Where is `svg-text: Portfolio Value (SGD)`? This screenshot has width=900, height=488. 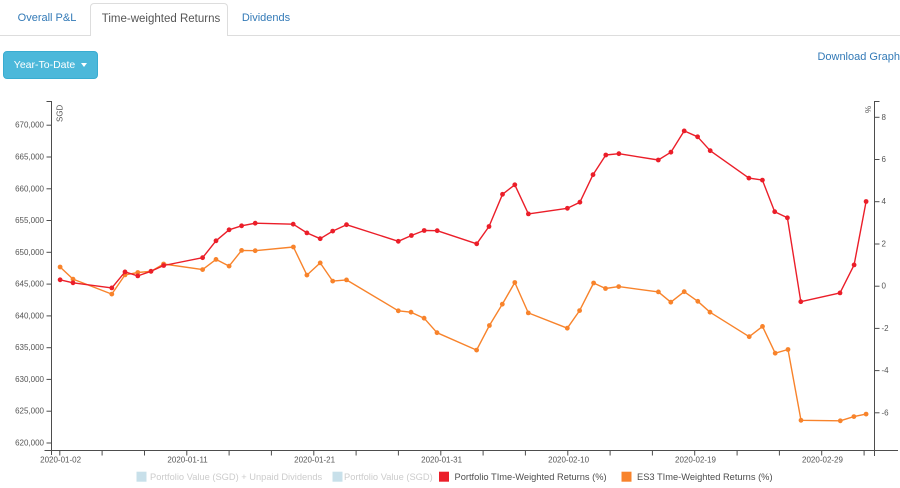 svg-text: Portfolio Value (SGD) is located at coordinates (388, 477).